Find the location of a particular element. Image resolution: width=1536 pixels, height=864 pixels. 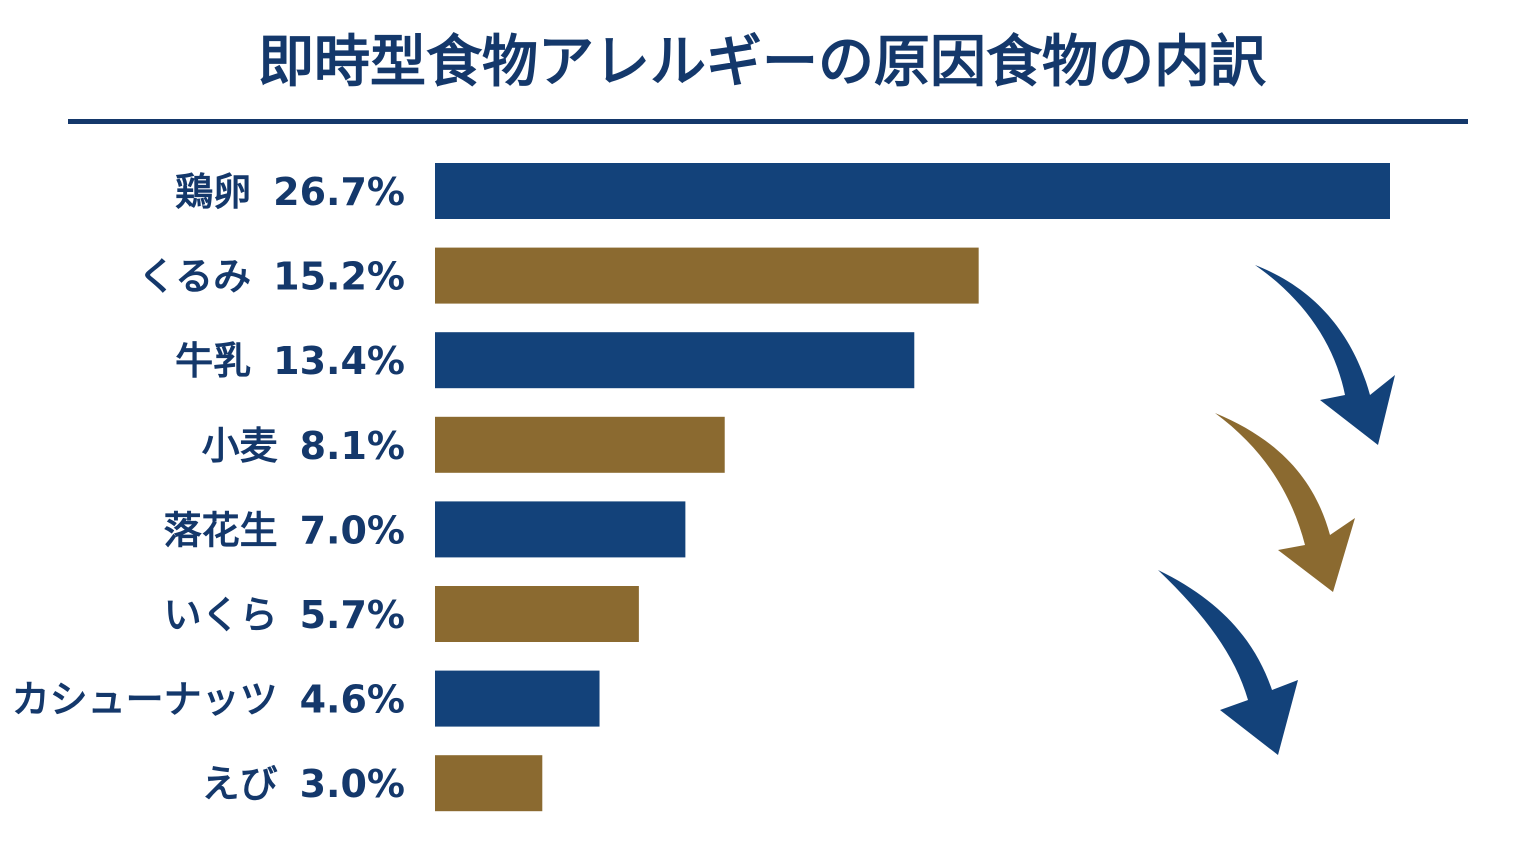

bar-label: いくら 5.7% is located at coordinates (284, 615).